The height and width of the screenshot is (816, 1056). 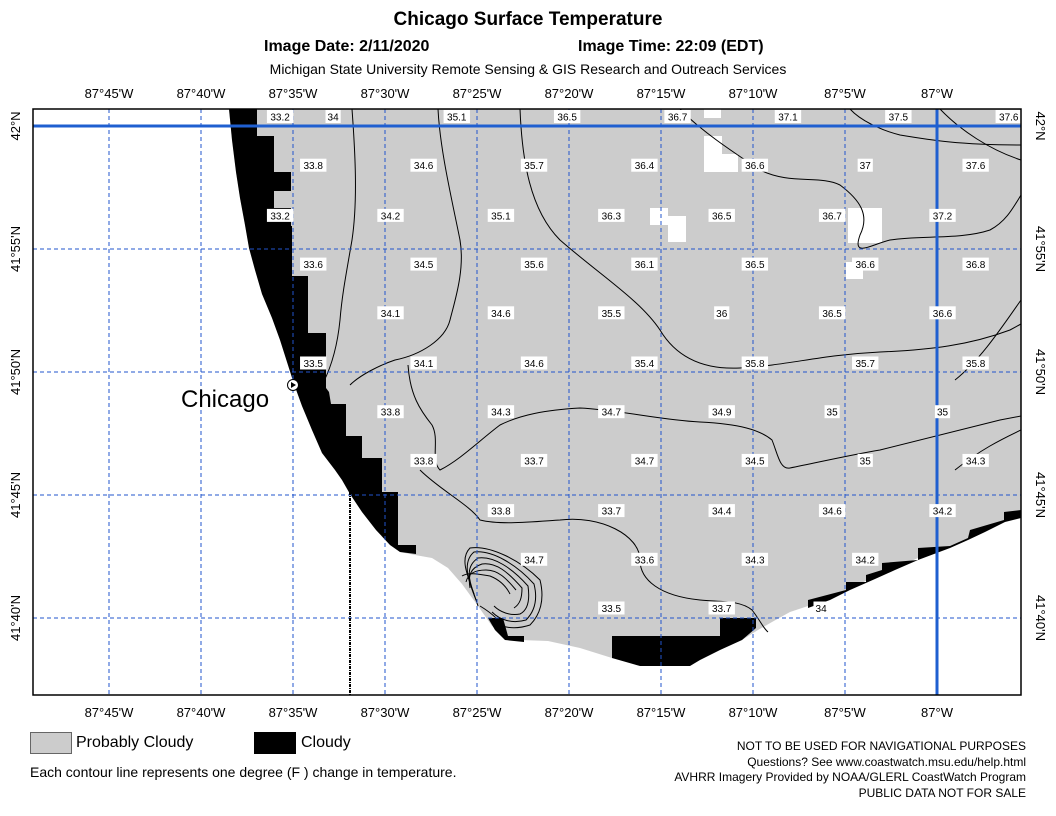 What do you see at coordinates (662, 93) in the screenshot?
I see `lon-label-top: 87°15'W` at bounding box center [662, 93].